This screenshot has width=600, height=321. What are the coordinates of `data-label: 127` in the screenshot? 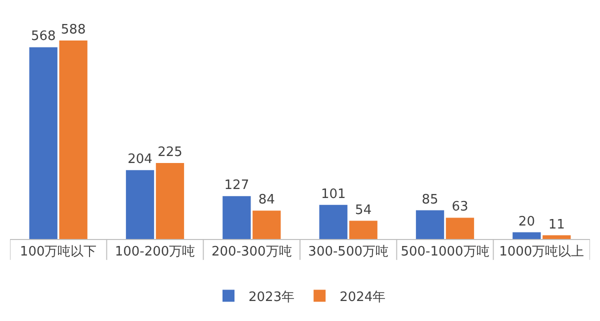 It's located at (237, 186).